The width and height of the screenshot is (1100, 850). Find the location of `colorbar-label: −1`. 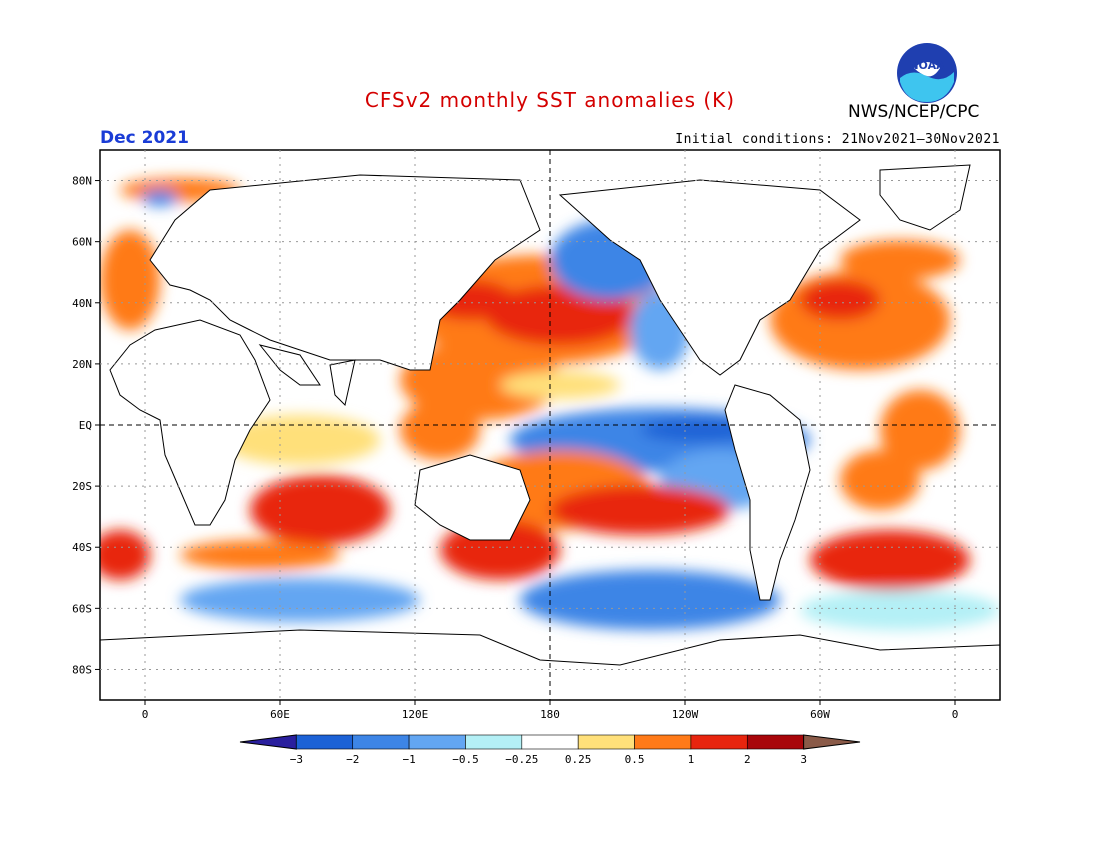

colorbar-label: −1 is located at coordinates (408, 759).